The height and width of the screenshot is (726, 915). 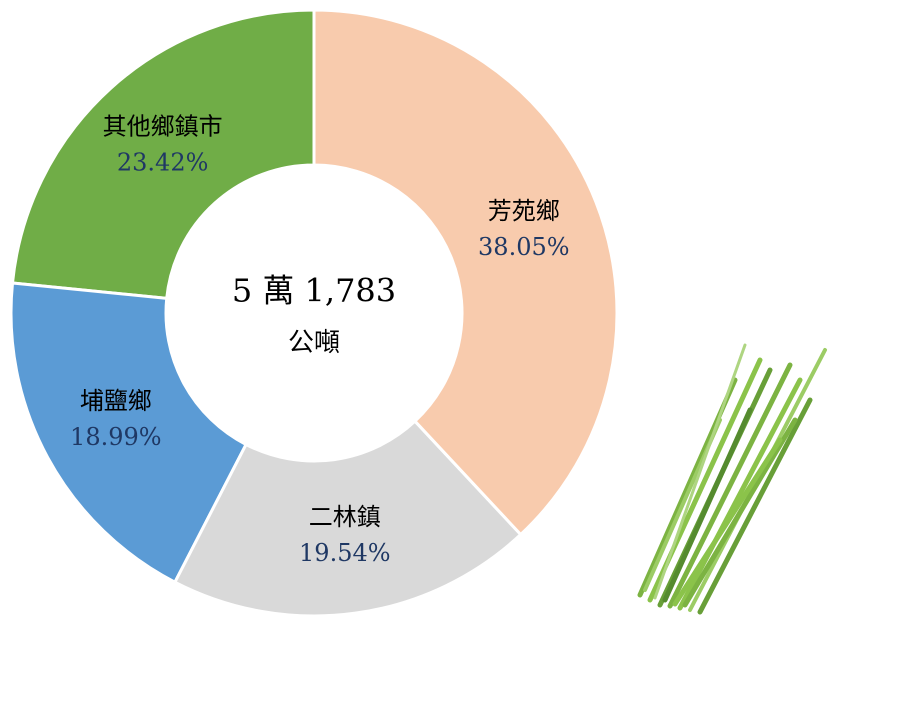 I want to click on slice-name: 埔鹽鄉, so click(x=116, y=401).